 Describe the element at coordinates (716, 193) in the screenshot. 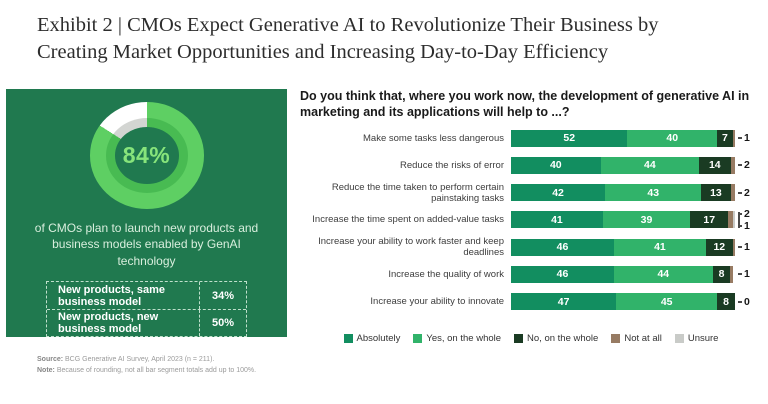

I see `bar-segment: 13` at that location.